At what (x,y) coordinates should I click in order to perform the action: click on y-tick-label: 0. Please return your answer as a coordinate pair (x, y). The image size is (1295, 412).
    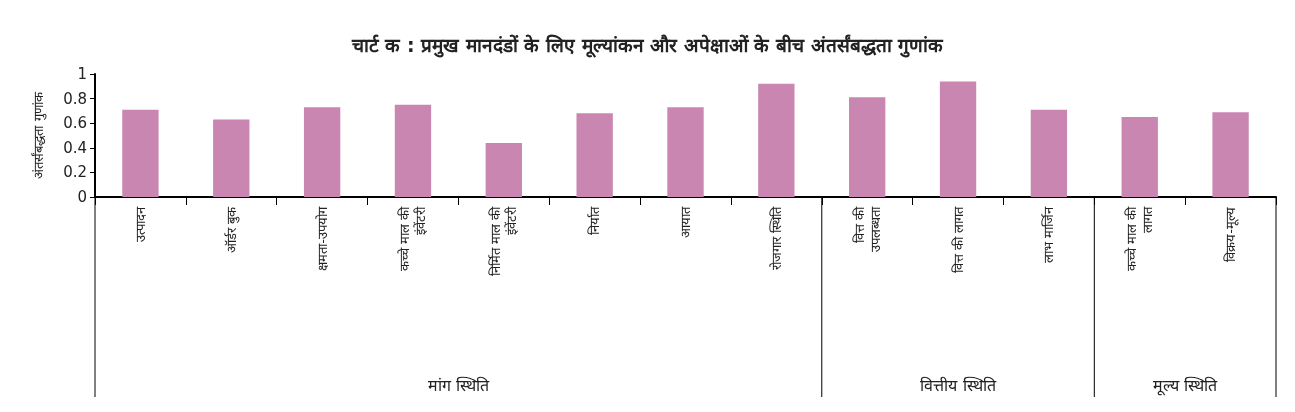
    Looking at the image, I should click on (82, 197).